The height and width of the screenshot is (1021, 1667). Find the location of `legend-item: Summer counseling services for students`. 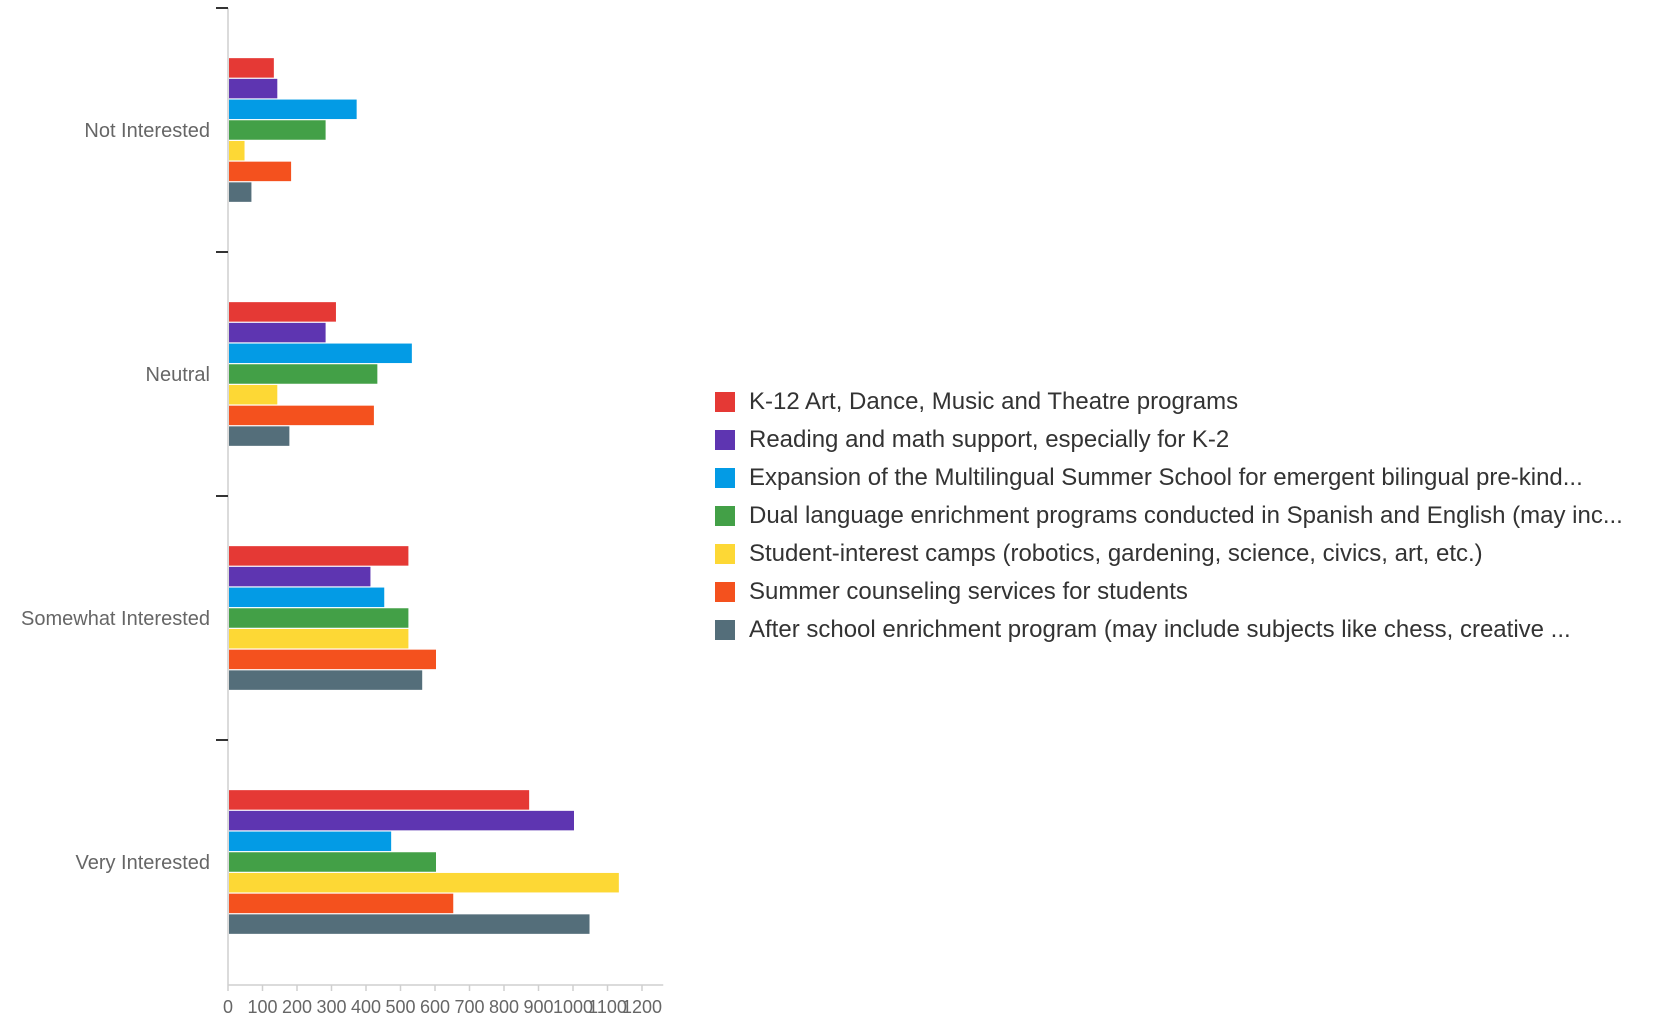

legend-item: Summer counseling services for students is located at coordinates (1169, 592).